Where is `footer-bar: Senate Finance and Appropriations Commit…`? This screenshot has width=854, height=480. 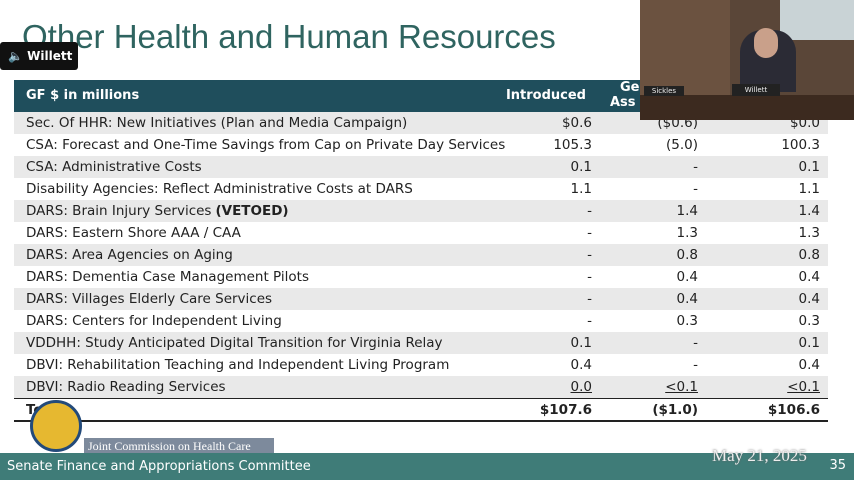 footer-bar: Senate Finance and Appropriations Commit… is located at coordinates (427, 466).